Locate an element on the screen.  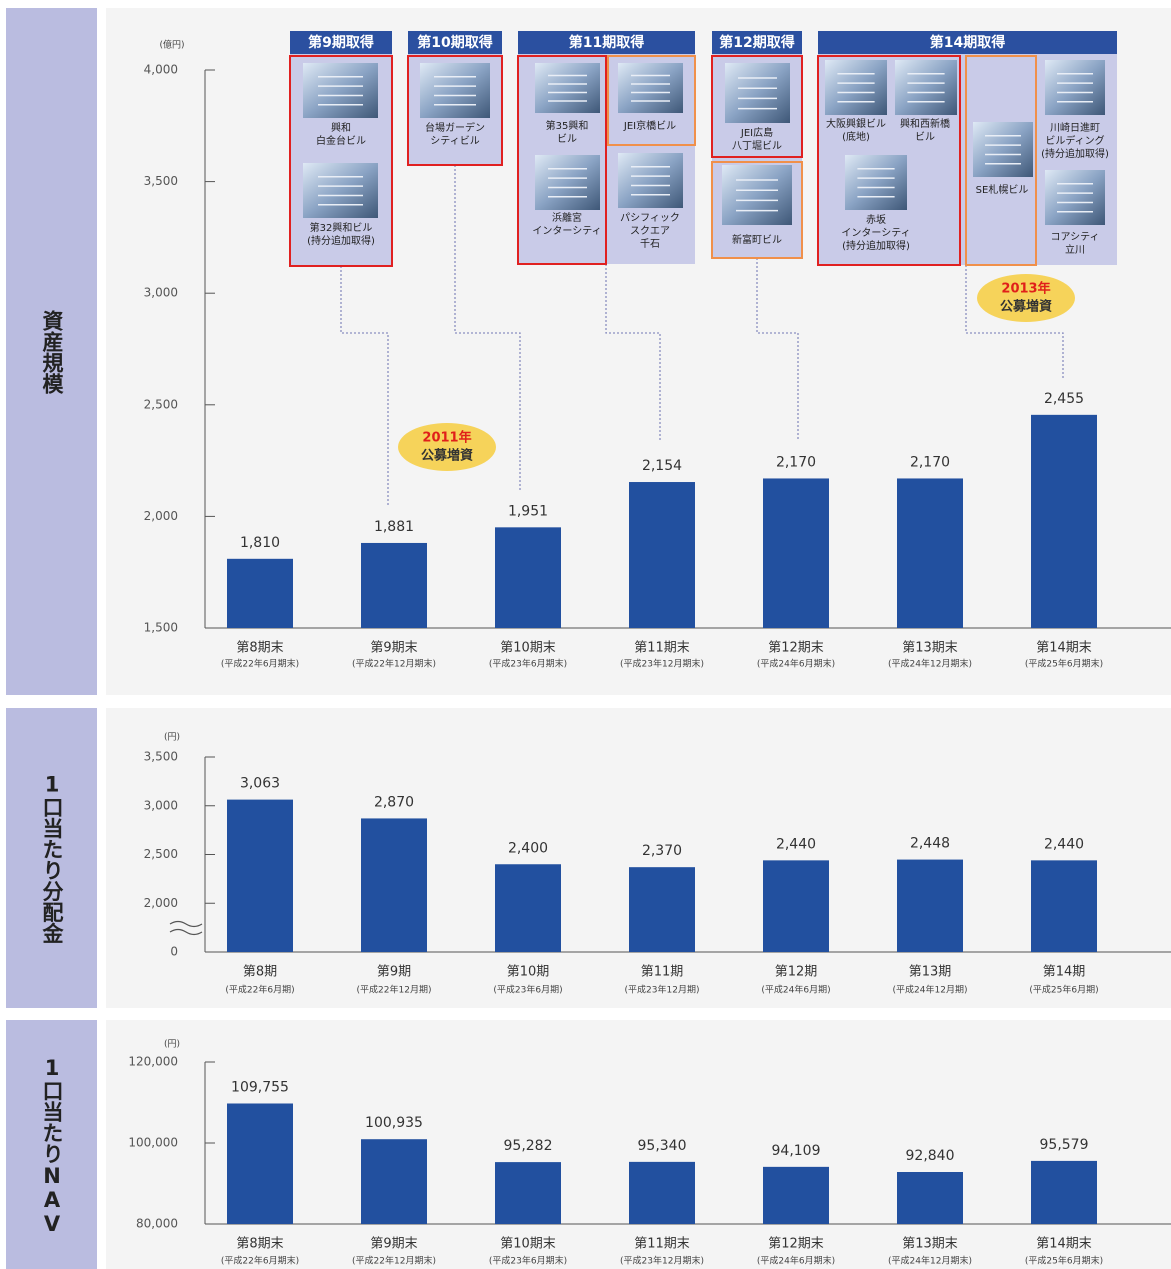
value-label: 2,448 is located at coordinates (930, 844).